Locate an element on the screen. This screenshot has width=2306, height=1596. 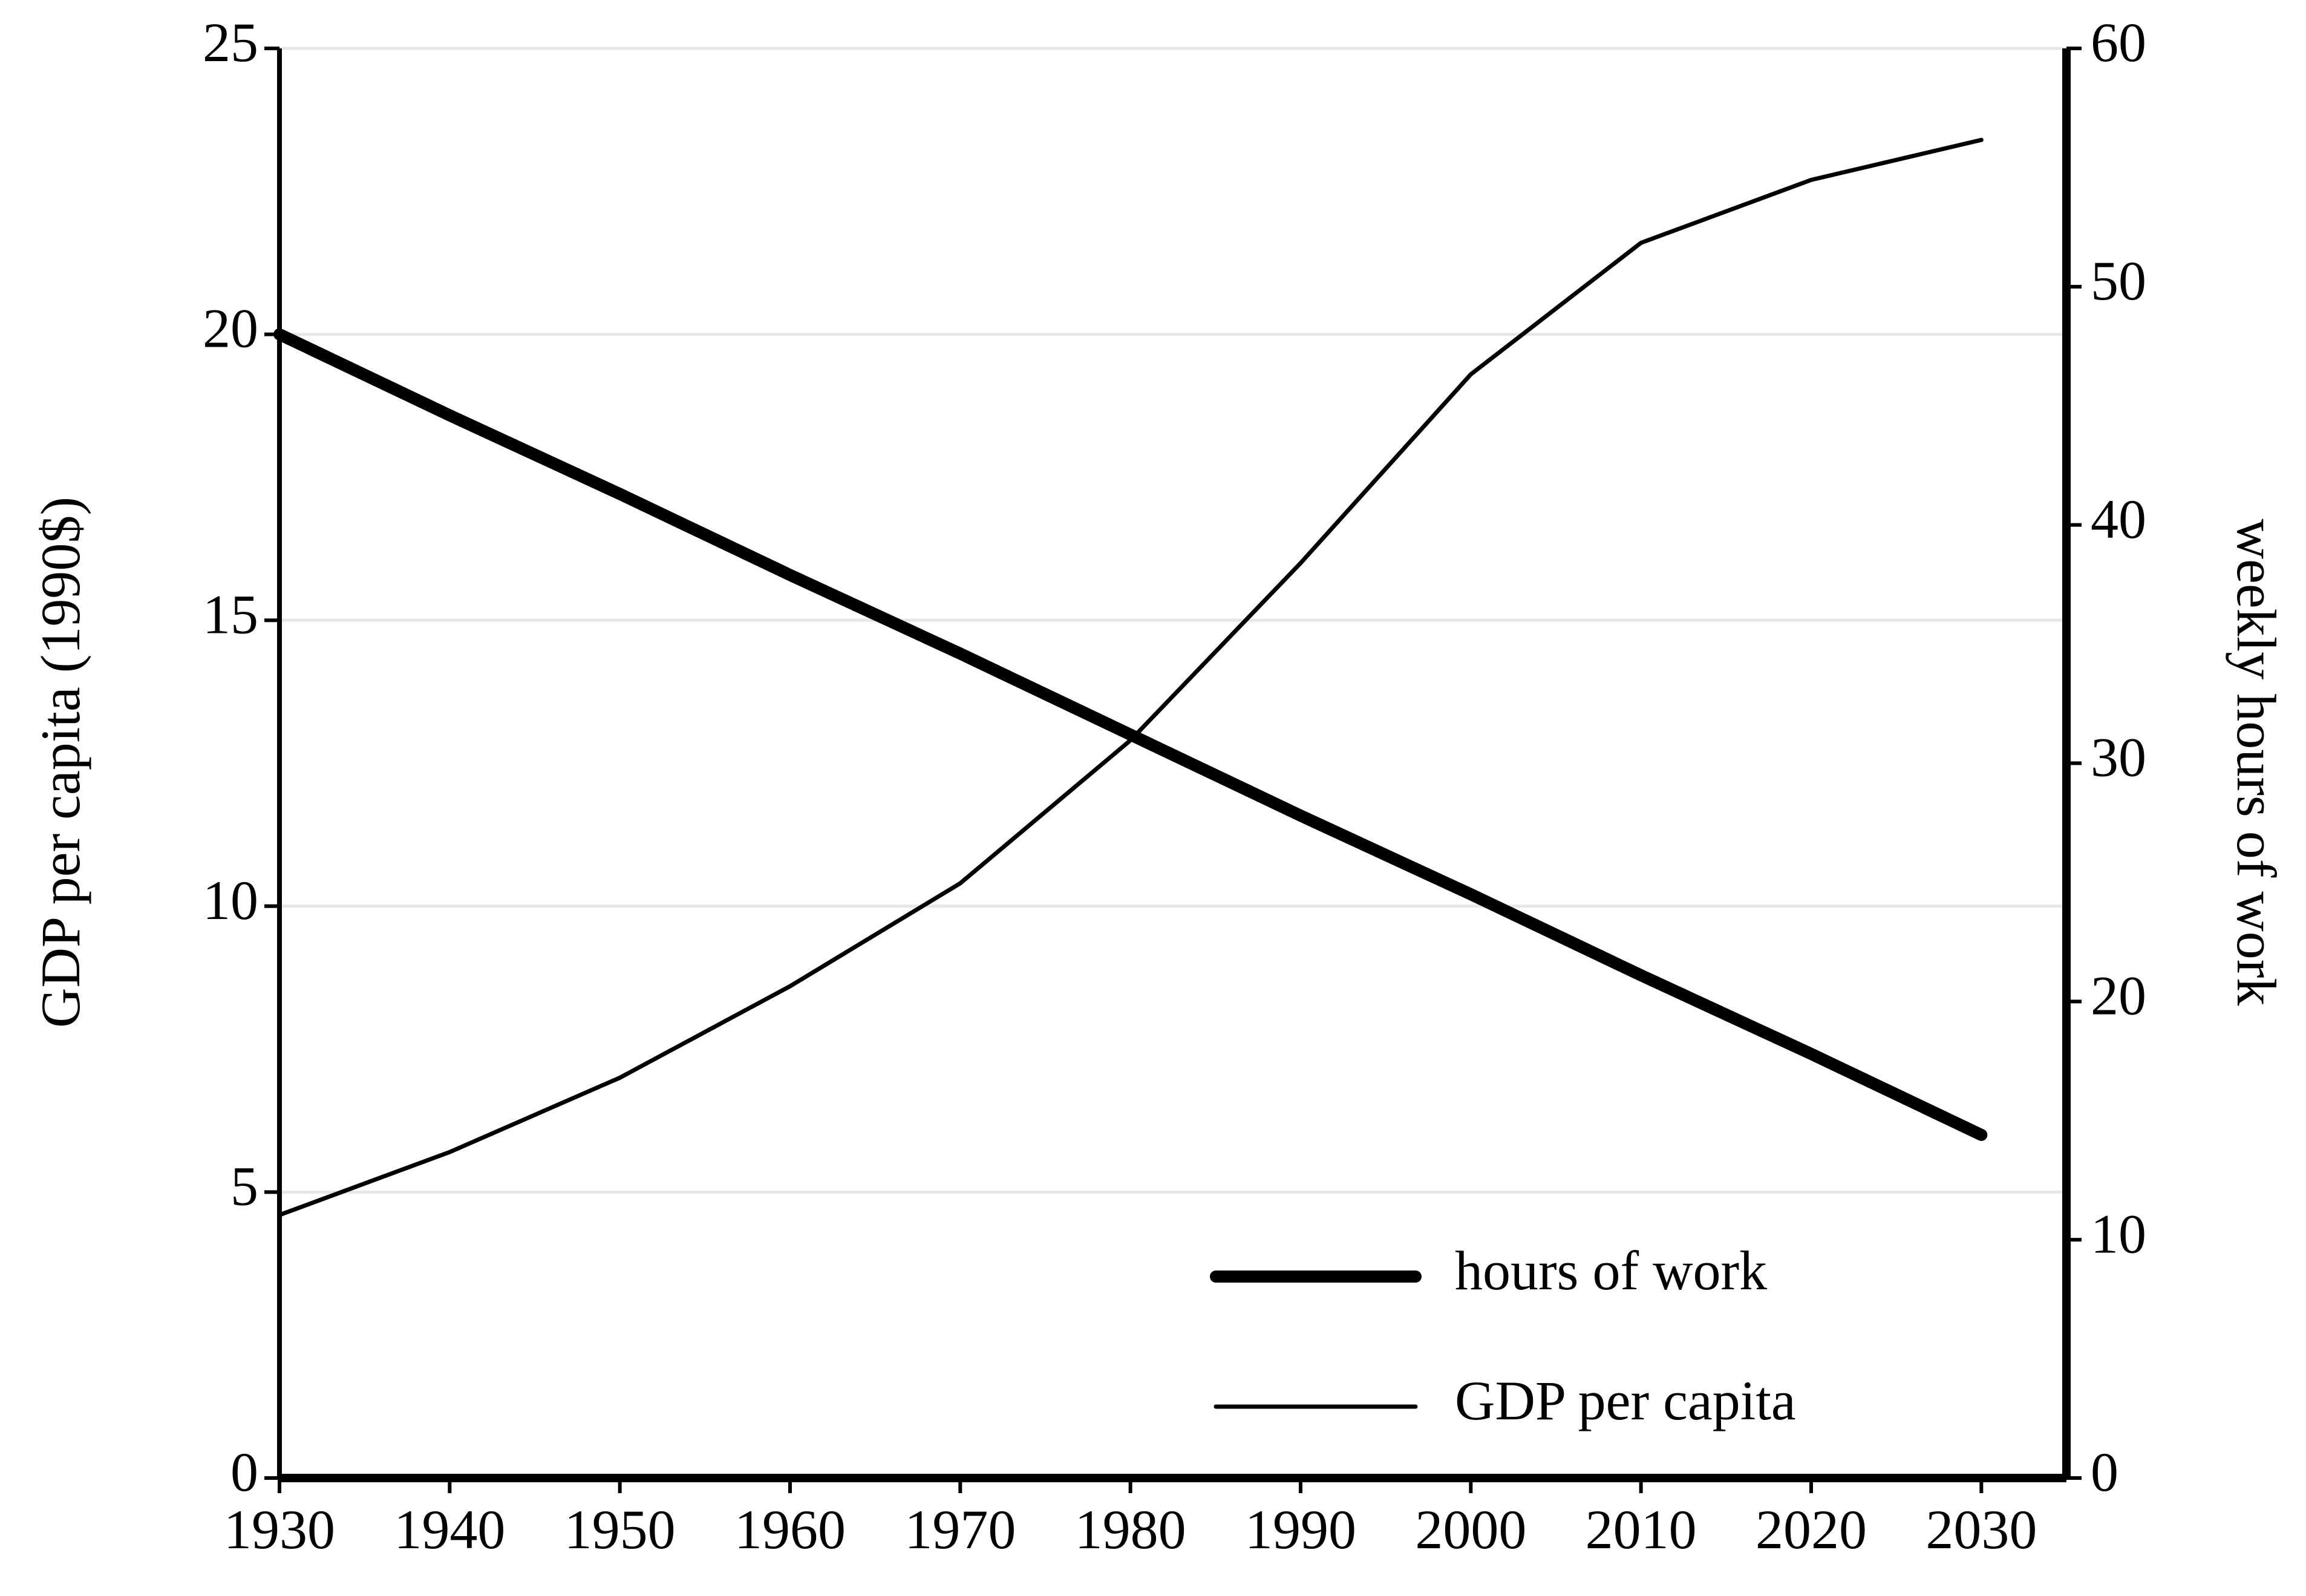
y-tick-label: 5 is located at coordinates (244, 1186).